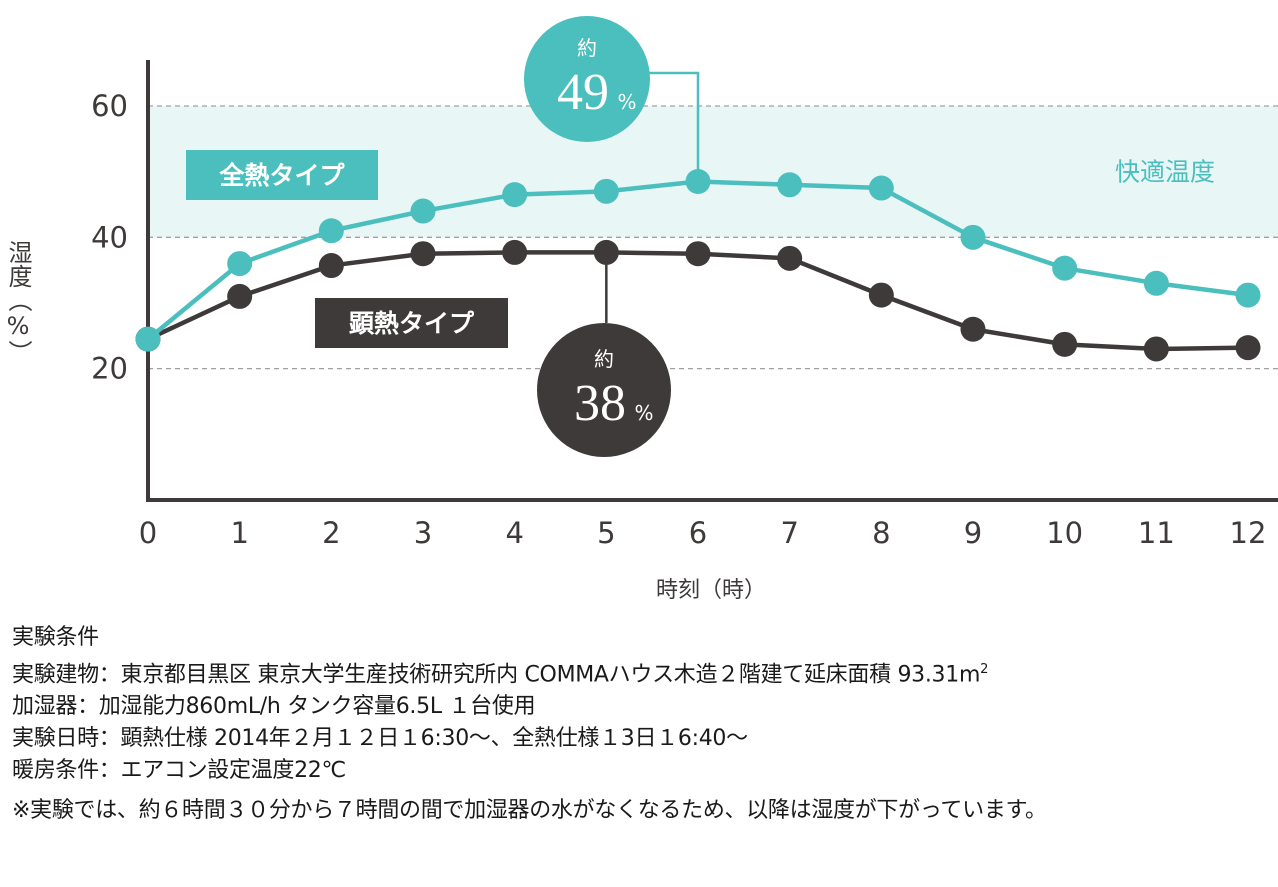  What do you see at coordinates (973, 533) in the screenshot?
I see `x-tick-label: 9` at bounding box center [973, 533].